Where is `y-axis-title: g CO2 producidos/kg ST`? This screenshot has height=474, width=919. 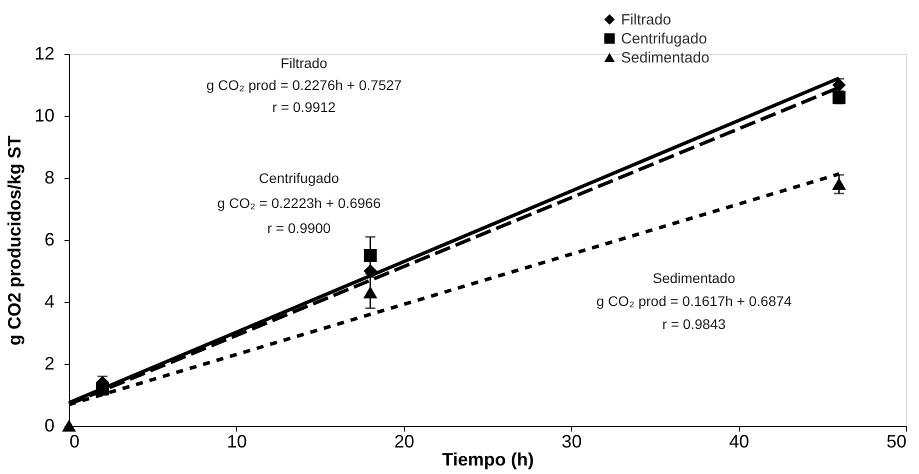
y-axis-title: g CO2 producidos/kg ST is located at coordinates (14, 240).